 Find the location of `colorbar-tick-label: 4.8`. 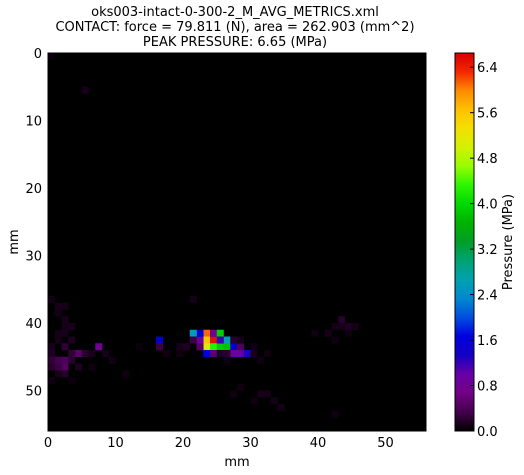

colorbar-tick-label: 4.8 is located at coordinates (487, 159).